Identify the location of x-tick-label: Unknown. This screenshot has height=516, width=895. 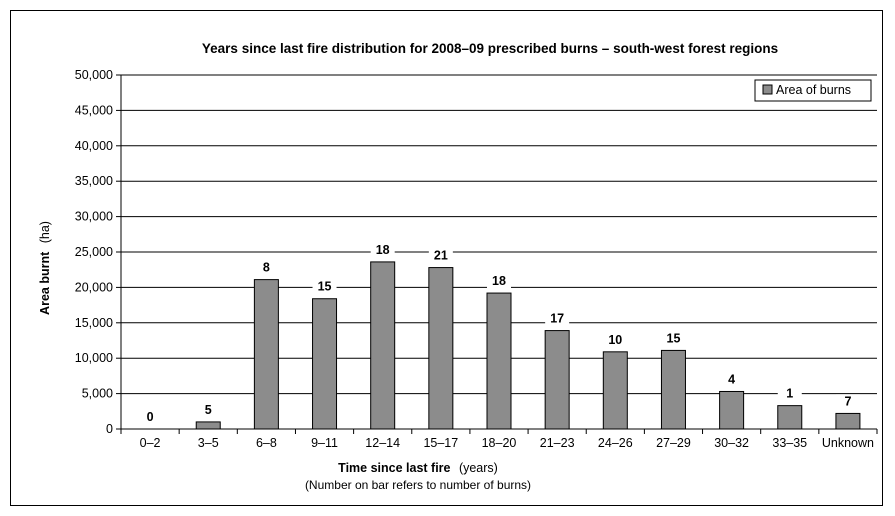
(848, 443).